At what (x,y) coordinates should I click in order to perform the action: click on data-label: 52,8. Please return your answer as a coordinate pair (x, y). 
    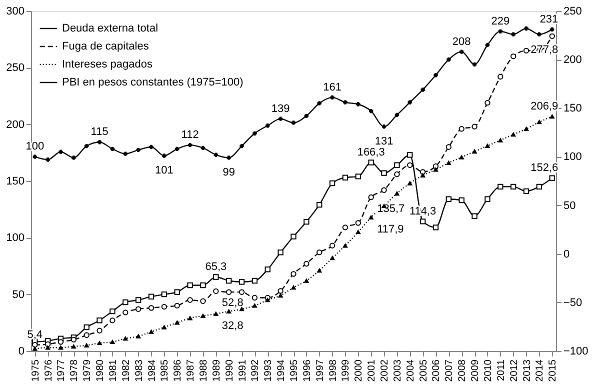
    Looking at the image, I should click on (233, 303).